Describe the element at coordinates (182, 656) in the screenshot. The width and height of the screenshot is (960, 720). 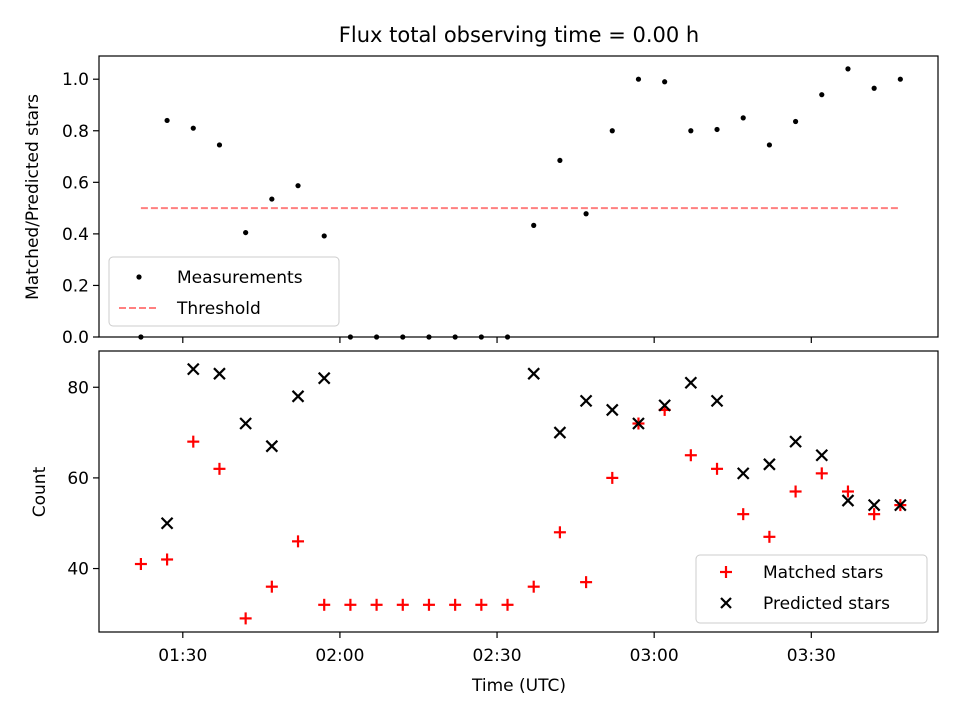
I see `x-tick-label: 01:30` at that location.